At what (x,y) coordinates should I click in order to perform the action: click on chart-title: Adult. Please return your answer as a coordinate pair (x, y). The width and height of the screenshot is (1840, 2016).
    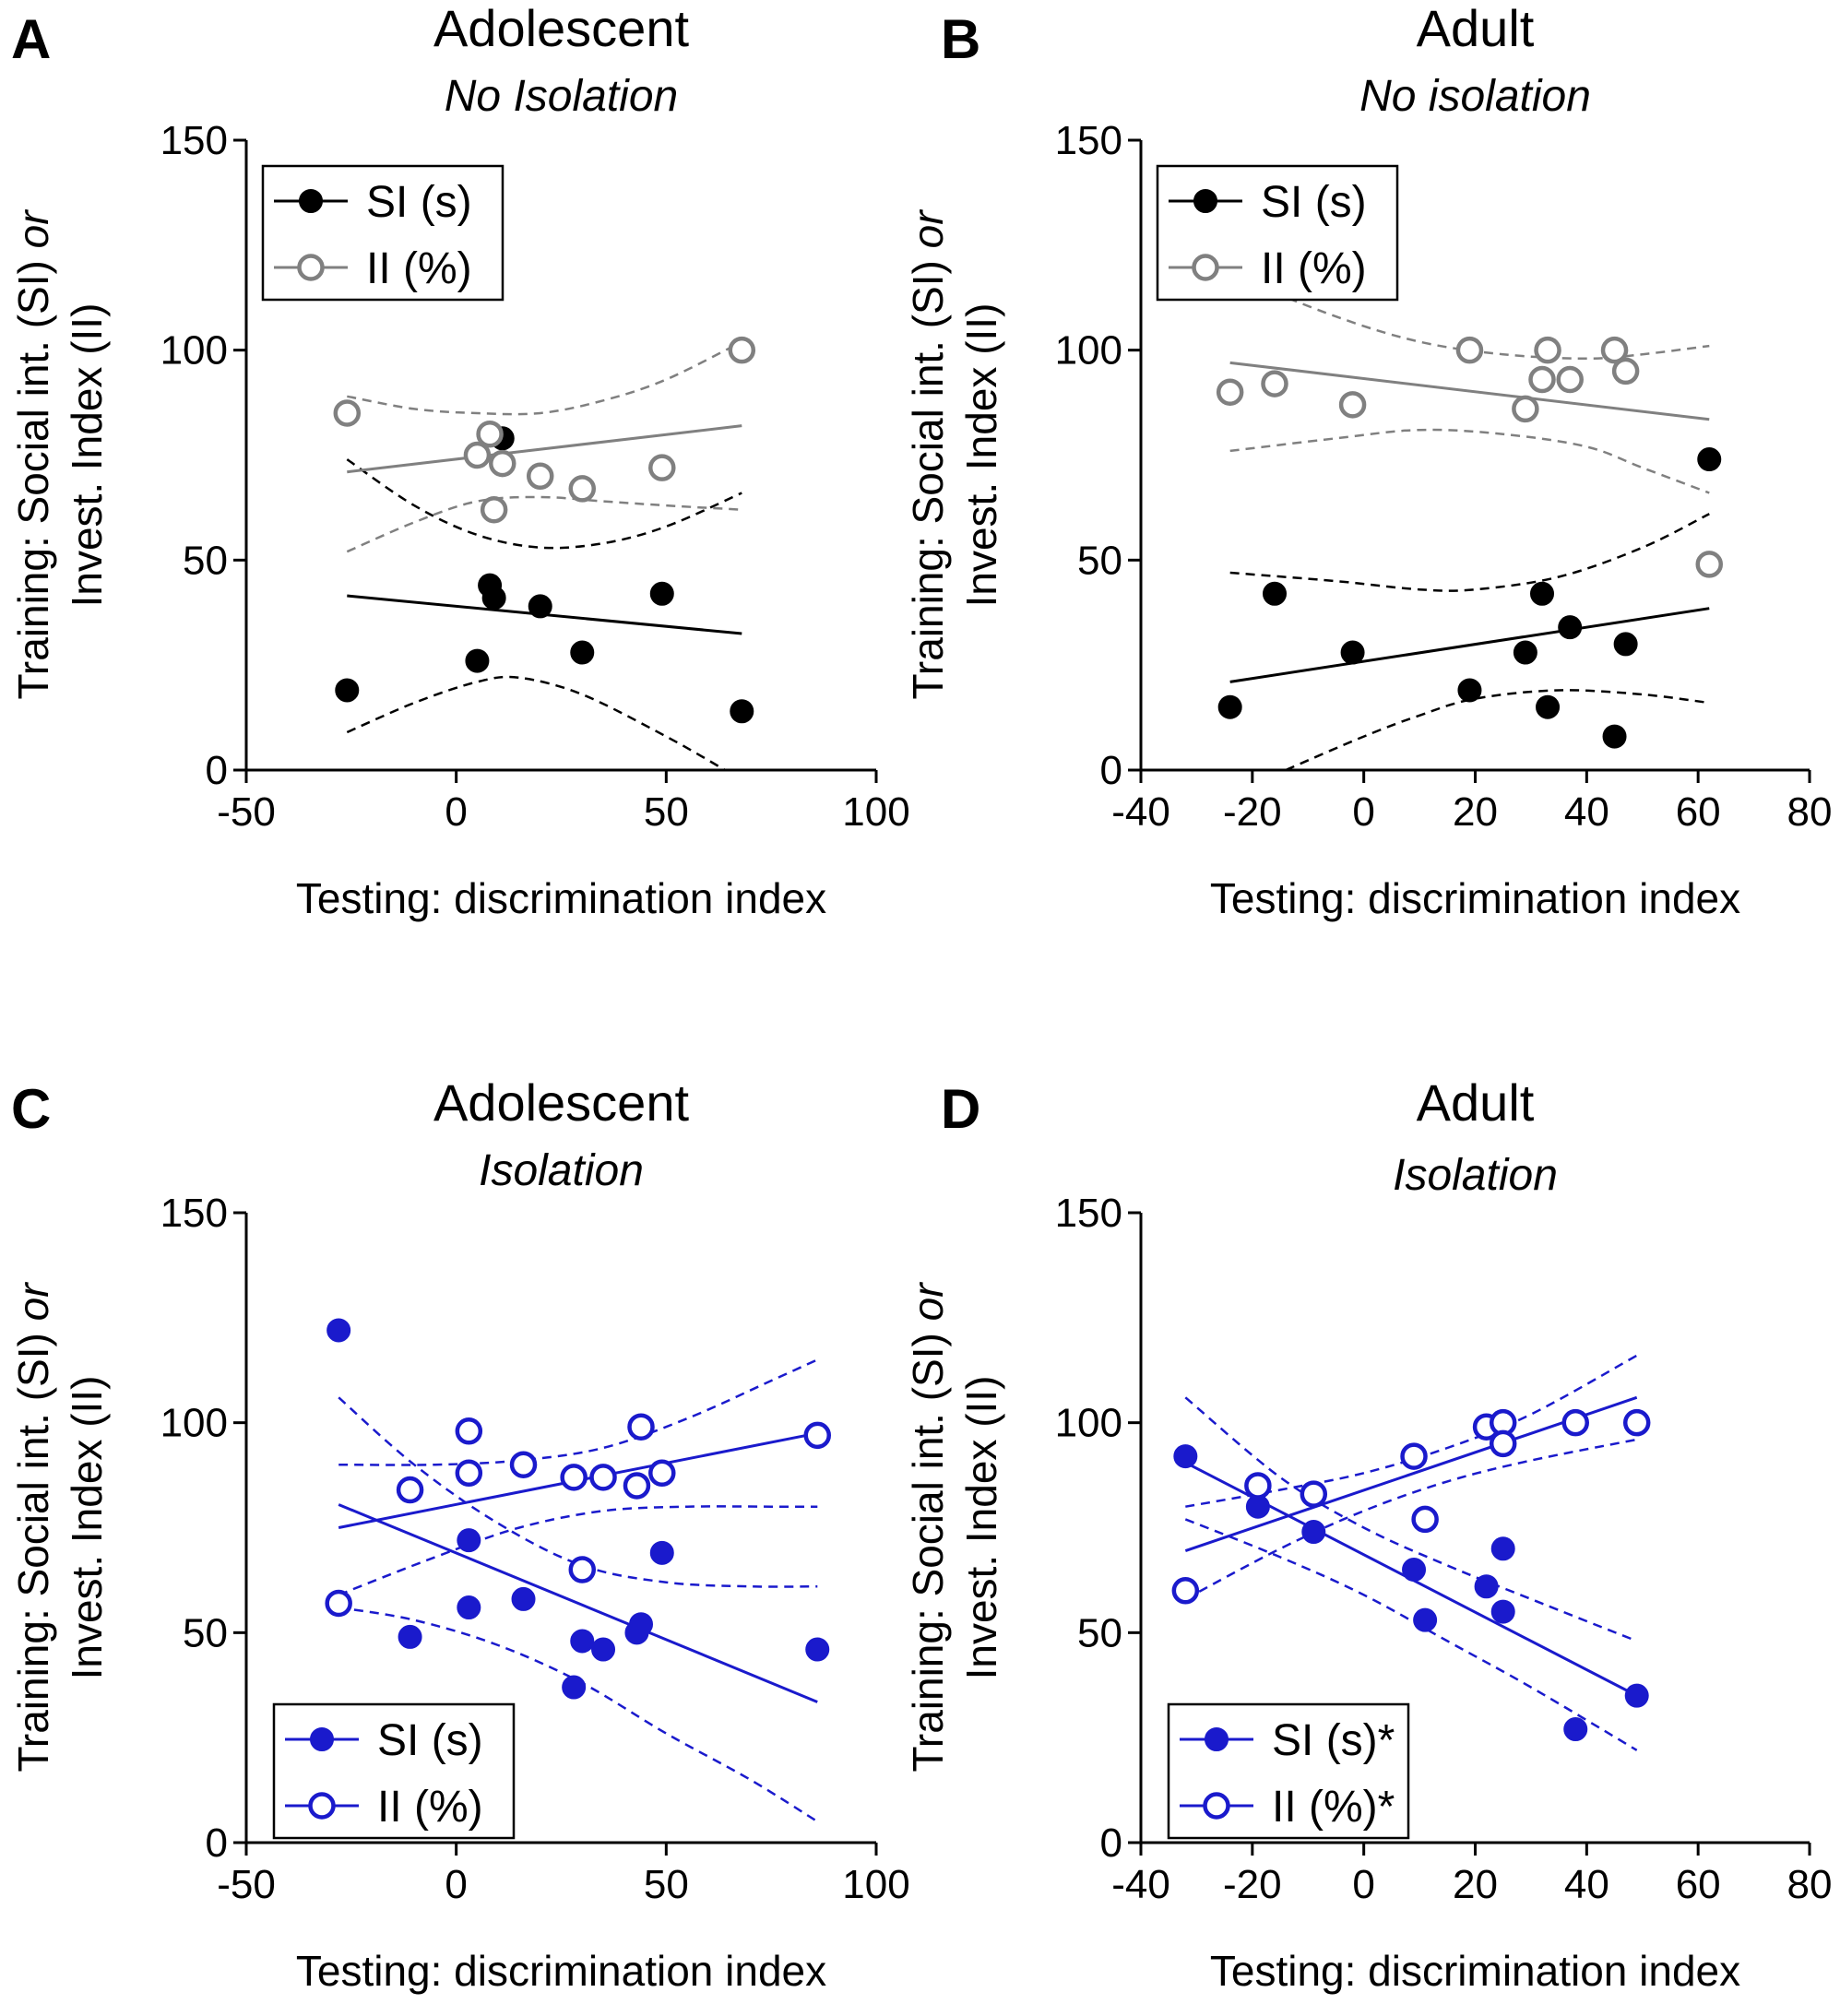
    Looking at the image, I should click on (1476, 28).